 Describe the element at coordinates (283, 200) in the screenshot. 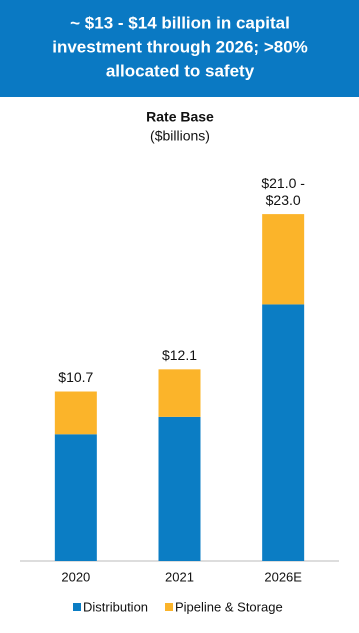

I see `total-label: $23.0` at that location.